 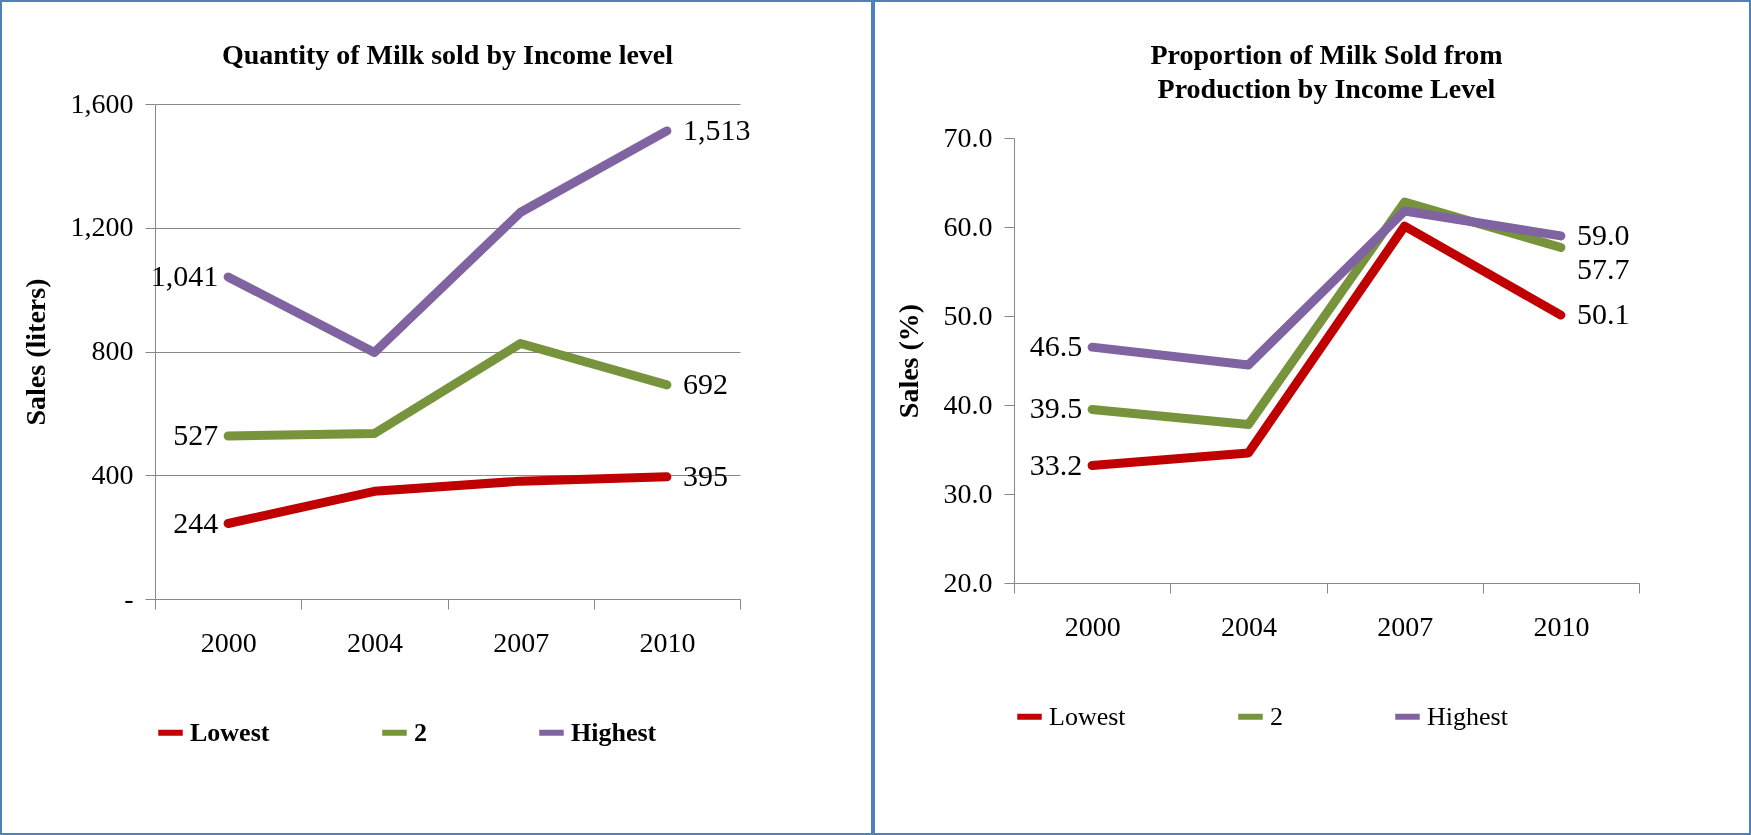 I want to click on y-axis-title: Sales (liters), so click(x=35, y=352).